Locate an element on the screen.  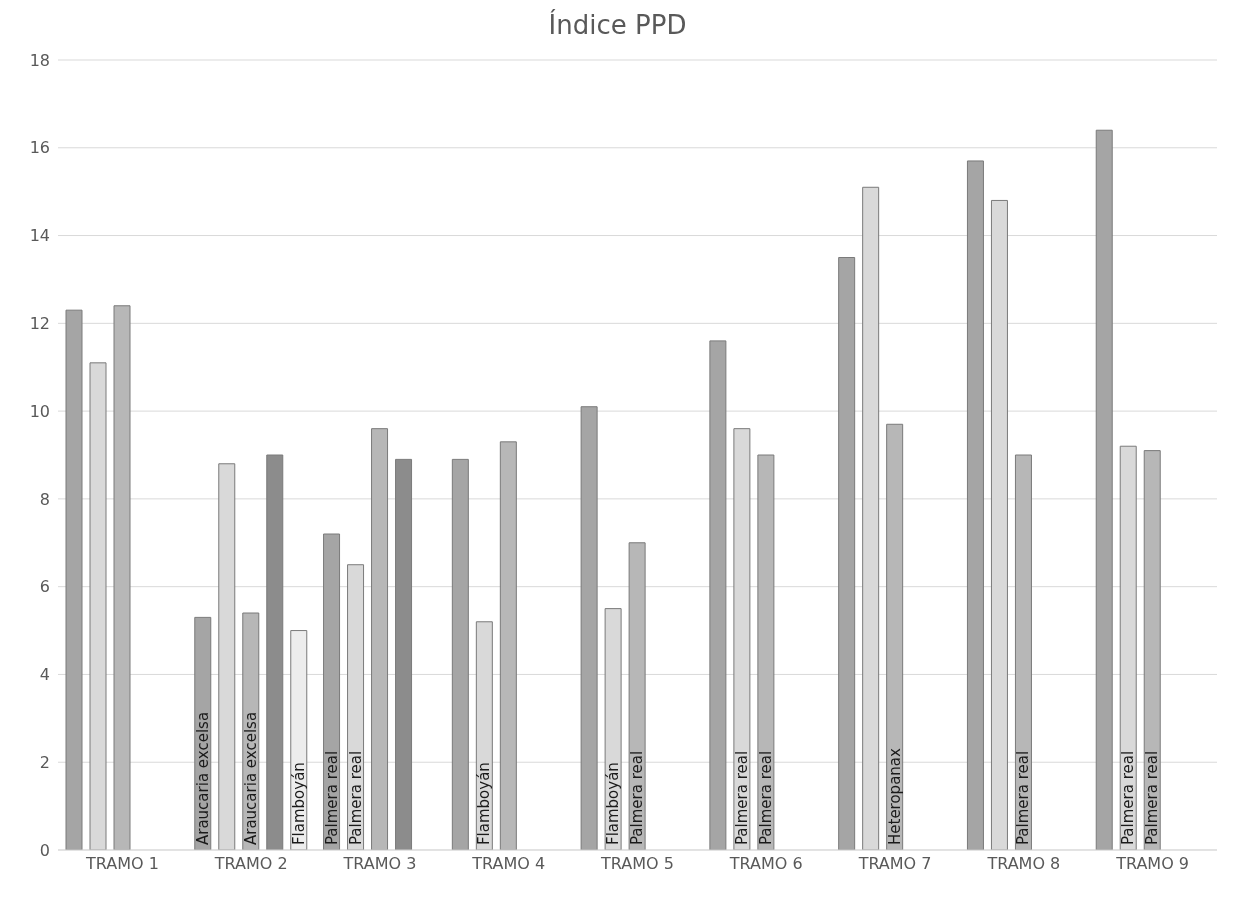
x-tick-label: TRAMO 6 is located at coordinates (765, 864).